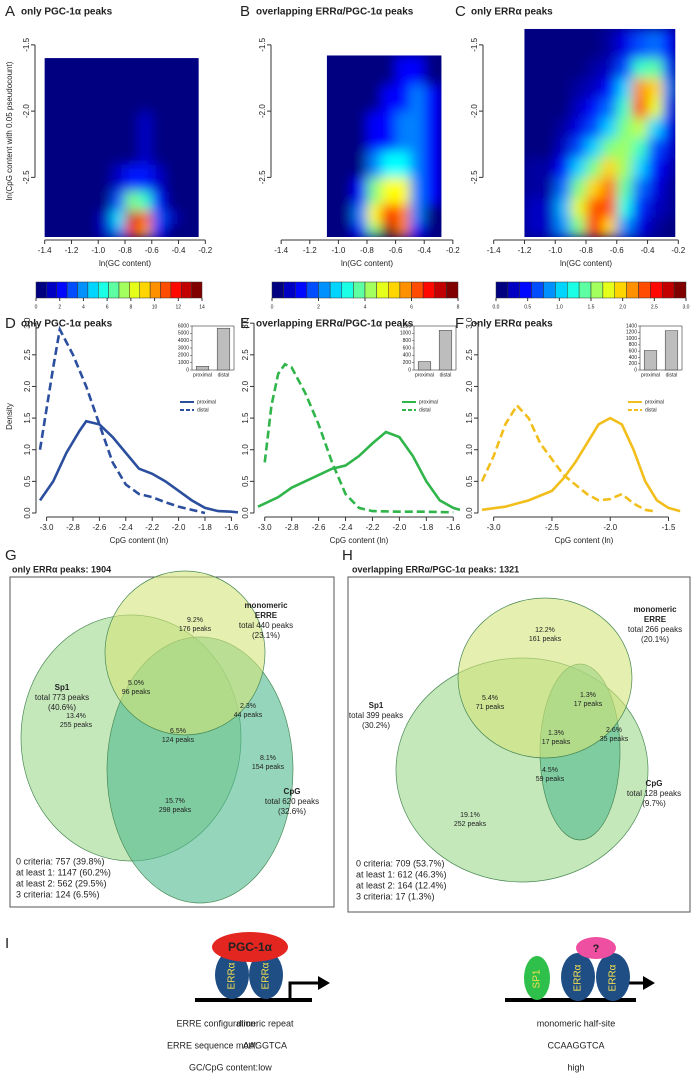 The width and height of the screenshot is (696, 1080). What do you see at coordinates (395, 896) in the screenshot?
I see `summary-line: 3 criteria: 17 (1.3%)` at bounding box center [395, 896].